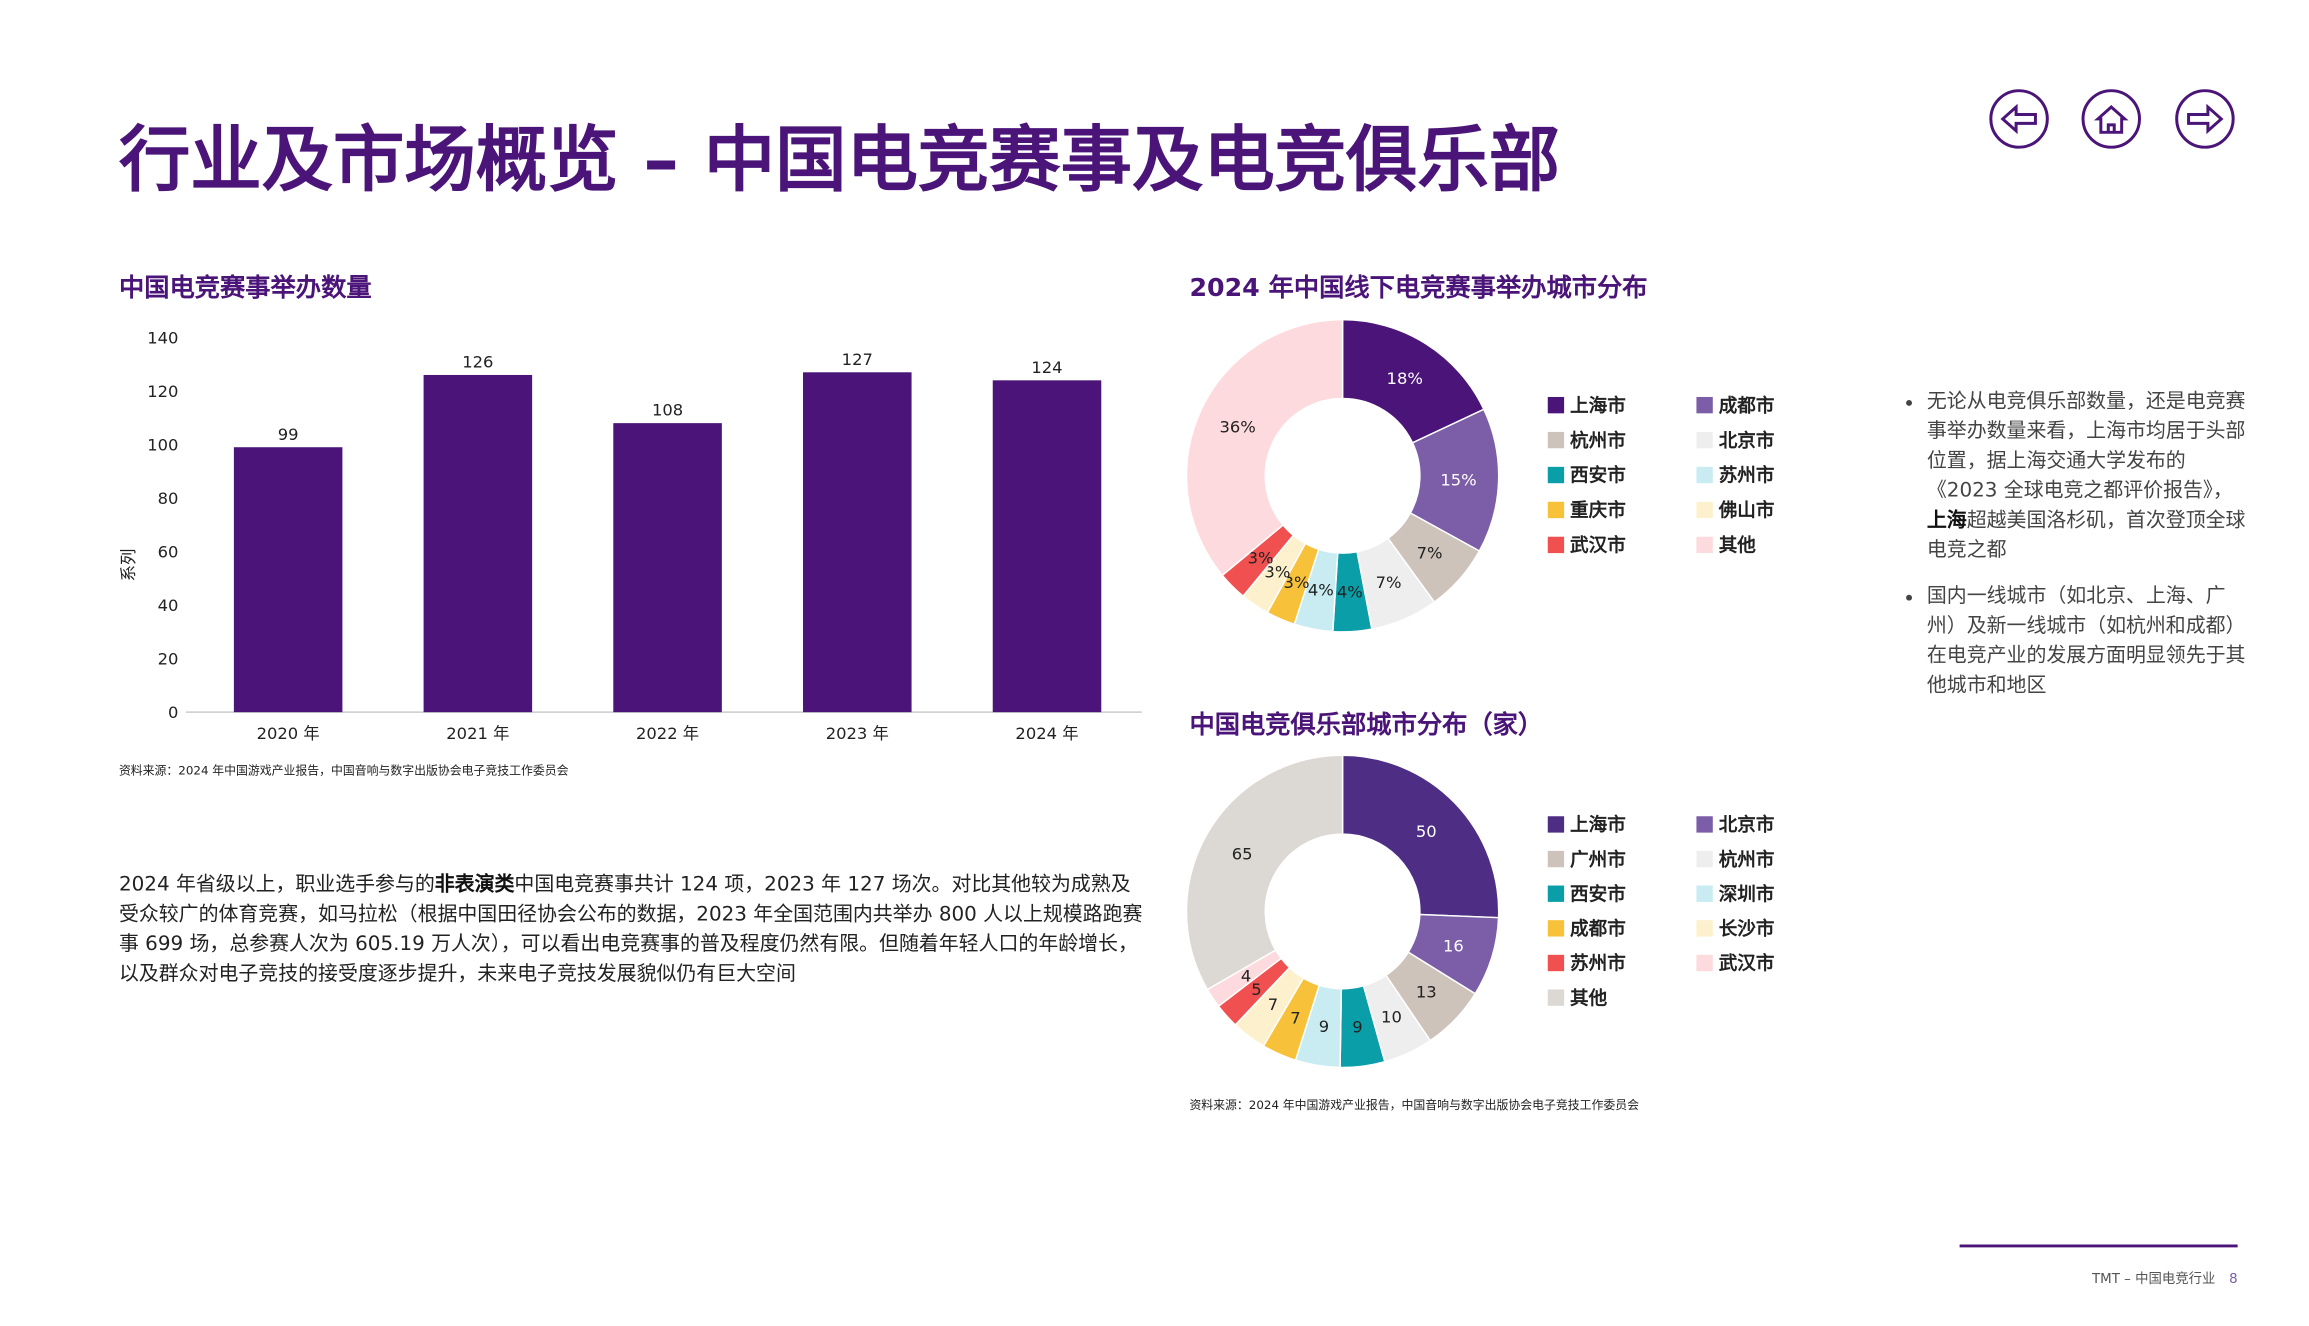 The image size is (2309, 1326). What do you see at coordinates (1046, 733) in the screenshot?
I see `x-tick-label: 2024 年` at bounding box center [1046, 733].